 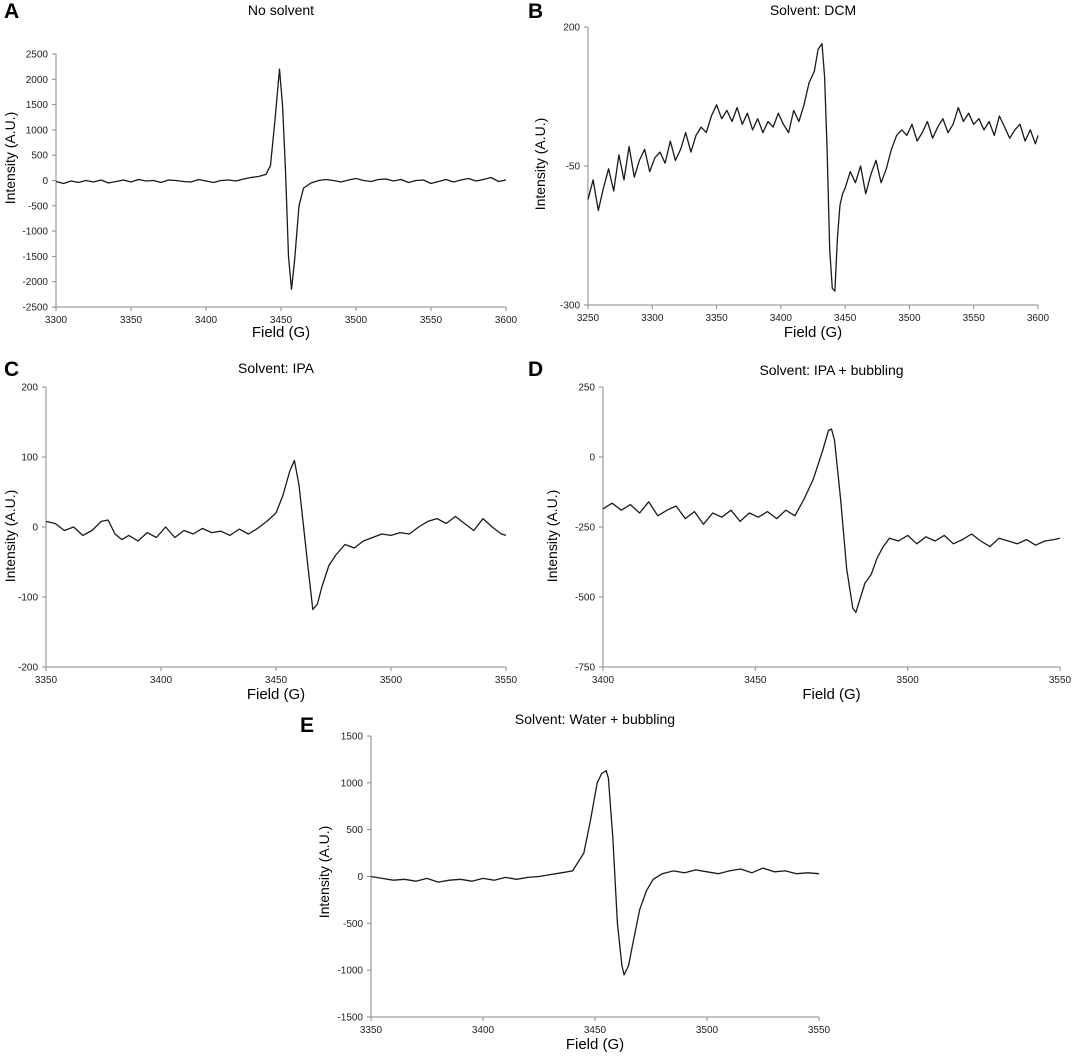 I want to click on y-tick-label: -750, so click(x=585, y=668).